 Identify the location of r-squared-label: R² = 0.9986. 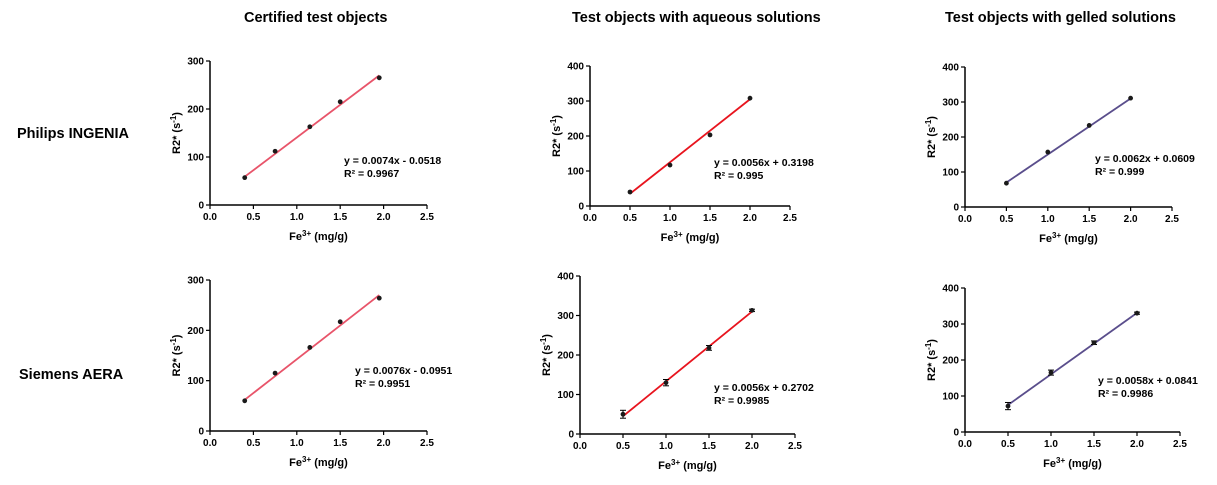
(1125, 394).